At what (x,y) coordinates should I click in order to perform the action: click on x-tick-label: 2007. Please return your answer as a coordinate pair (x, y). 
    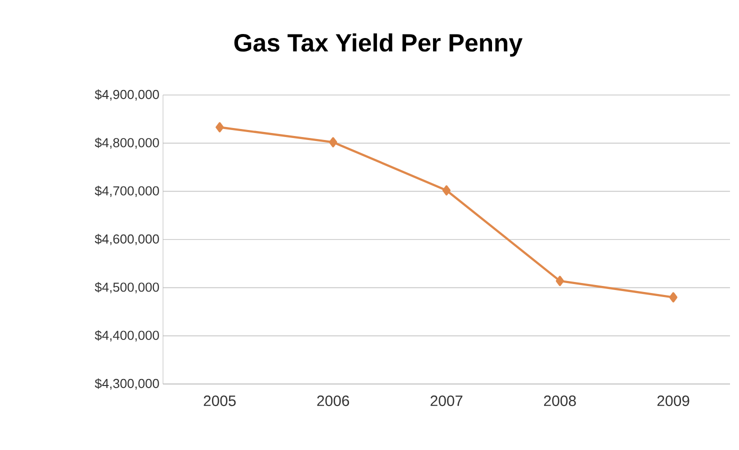
    Looking at the image, I should click on (446, 400).